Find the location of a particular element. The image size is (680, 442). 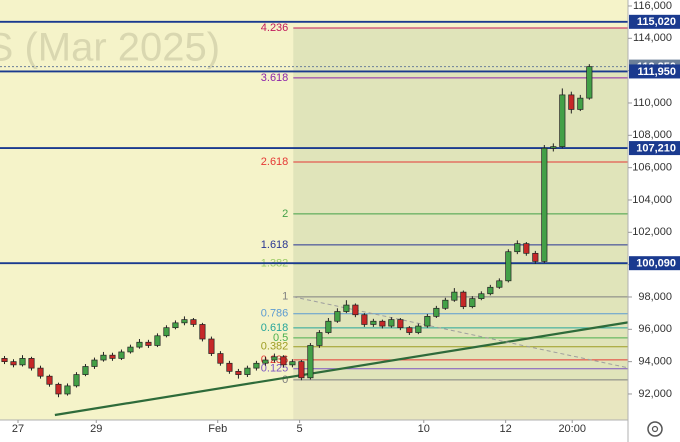

fib-label: 2 is located at coordinates (285, 214).